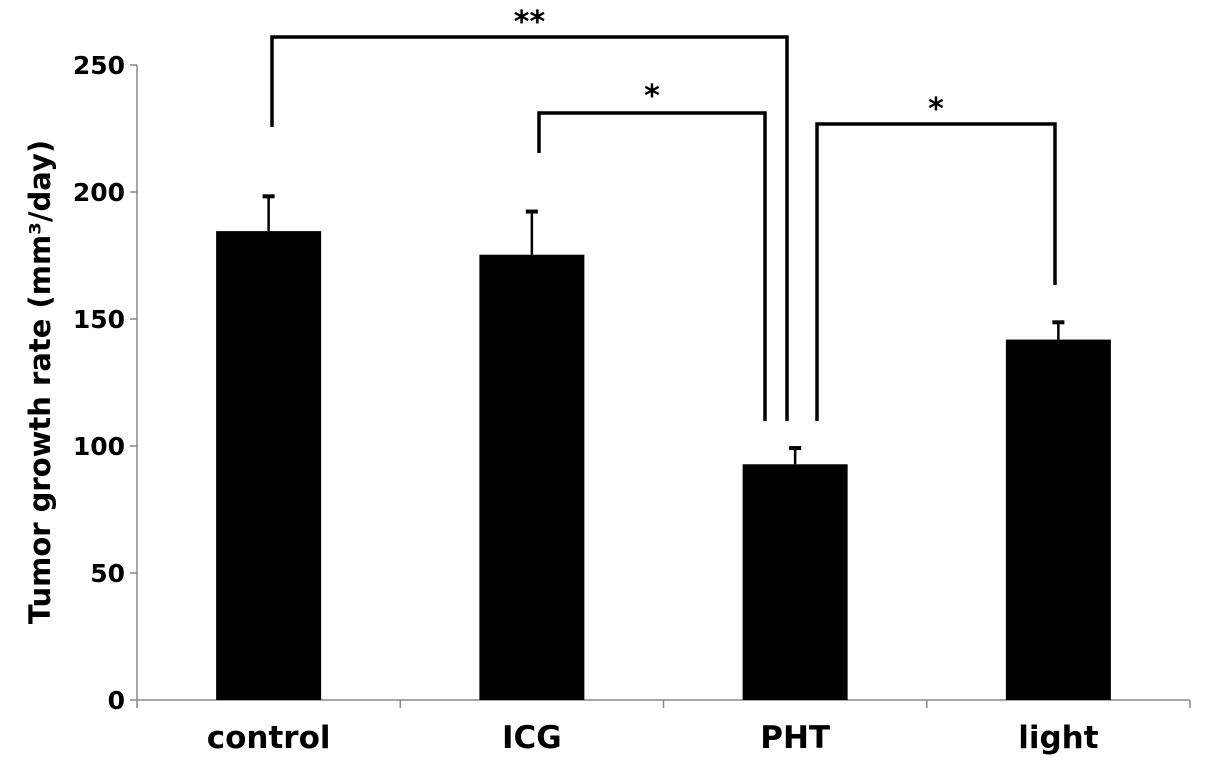 The image size is (1205, 774). What do you see at coordinates (107, 573) in the screenshot?
I see `y-tick-label: 50` at bounding box center [107, 573].